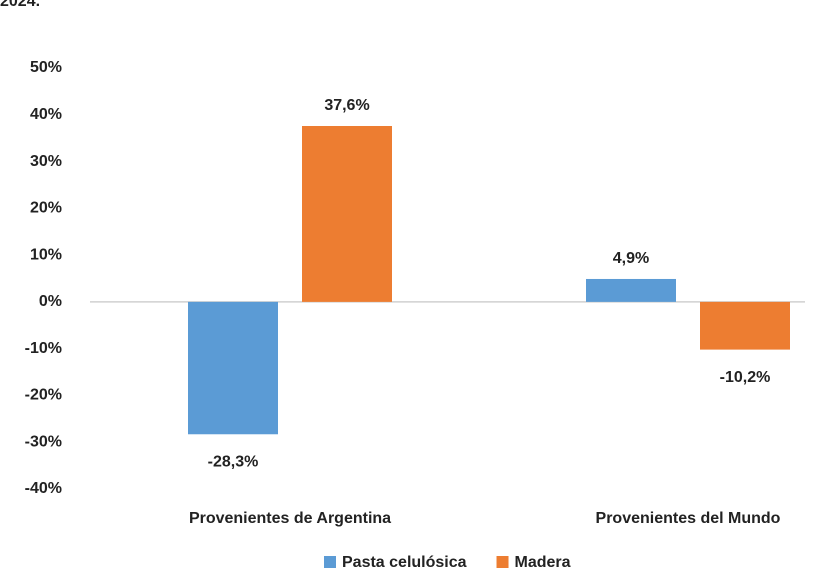 The height and width of the screenshot is (571, 813). What do you see at coordinates (46, 114) in the screenshot?
I see `y-tick-label: 40%` at bounding box center [46, 114].